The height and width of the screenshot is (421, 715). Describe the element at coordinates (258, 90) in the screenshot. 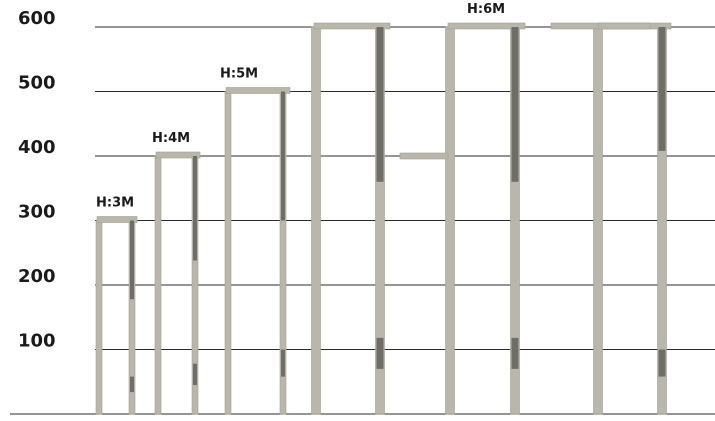

I see `pole-5m-single-top-arm` at that location.